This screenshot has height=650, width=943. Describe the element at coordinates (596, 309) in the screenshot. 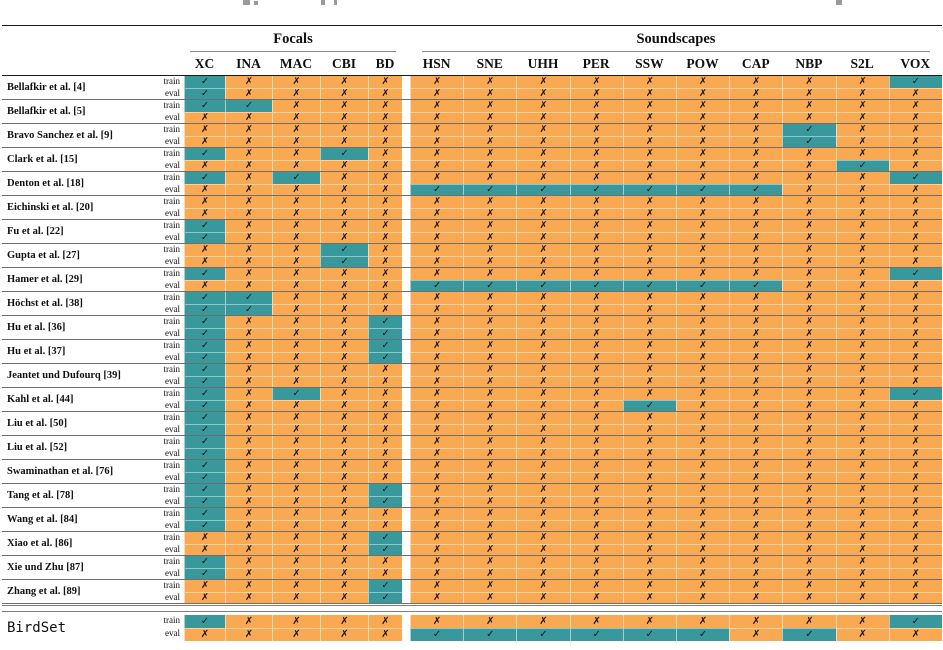

I see `cell-per-eval: ✗` at that location.